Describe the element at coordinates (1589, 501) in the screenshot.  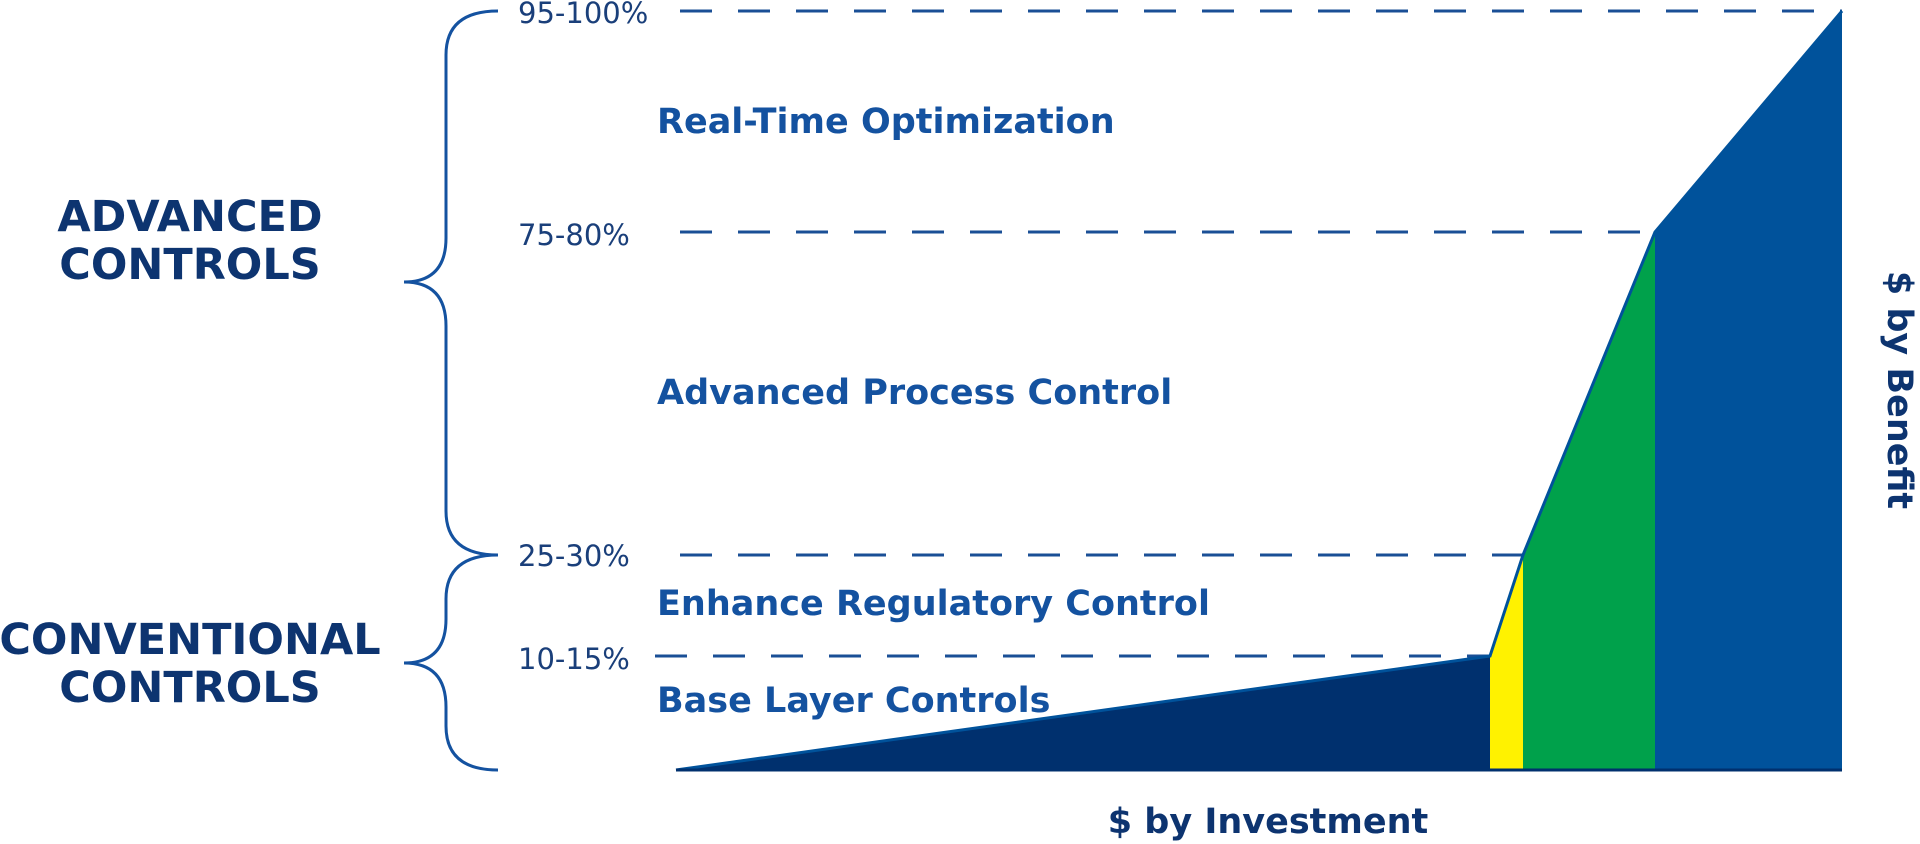
I see `advanced-process-control-area` at that location.